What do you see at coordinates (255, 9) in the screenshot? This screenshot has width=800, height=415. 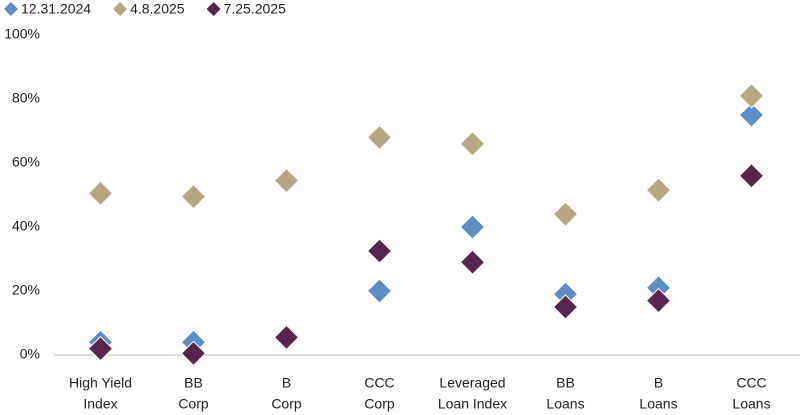 I see `legend-label: 7.25.2025` at bounding box center [255, 9].